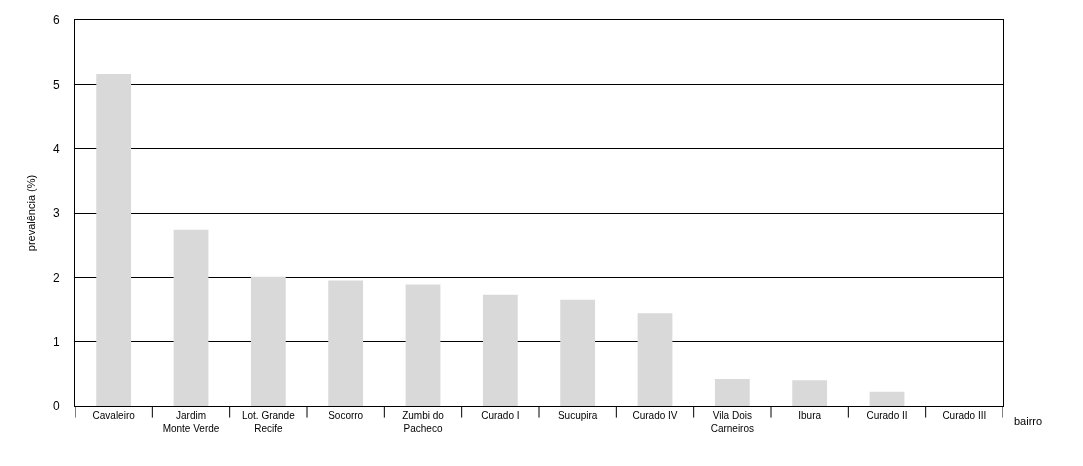 This screenshot has width=1083, height=466. I want to click on x-tick-label: Ibura, so click(810, 415).